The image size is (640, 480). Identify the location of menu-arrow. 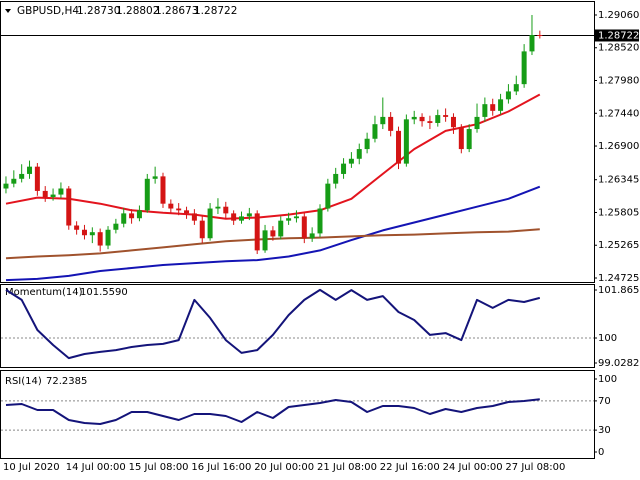
(8, 11).